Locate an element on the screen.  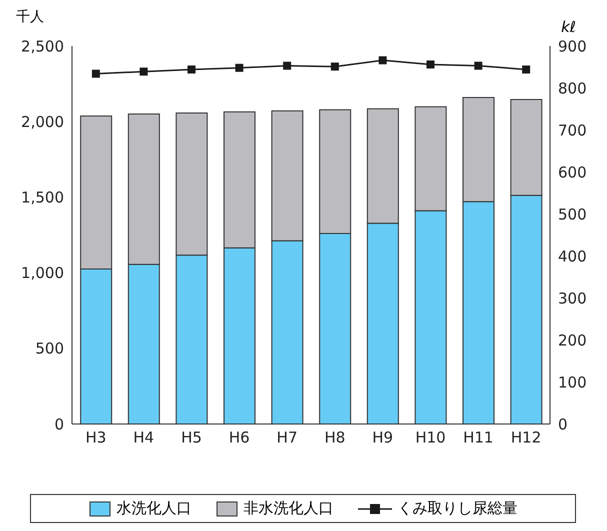
y-tick-label: 1,000 is located at coordinates (42, 273).